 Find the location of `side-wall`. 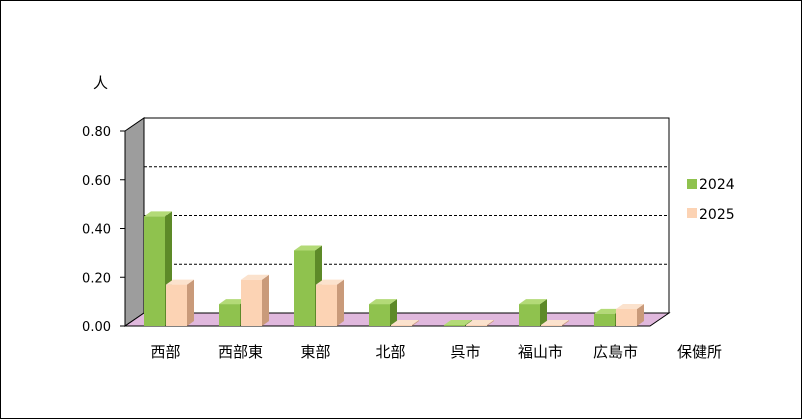

side-wall is located at coordinates (134, 222).